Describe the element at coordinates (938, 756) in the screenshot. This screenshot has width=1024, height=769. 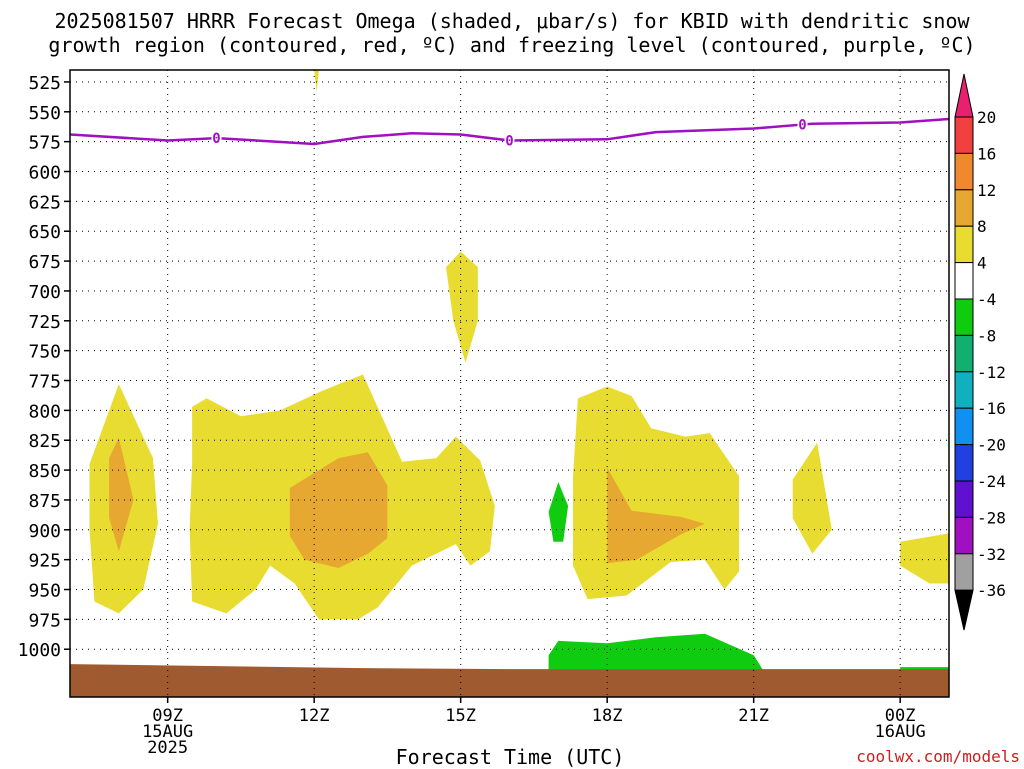
I see `source-credit: coolwx.com/models` at that location.